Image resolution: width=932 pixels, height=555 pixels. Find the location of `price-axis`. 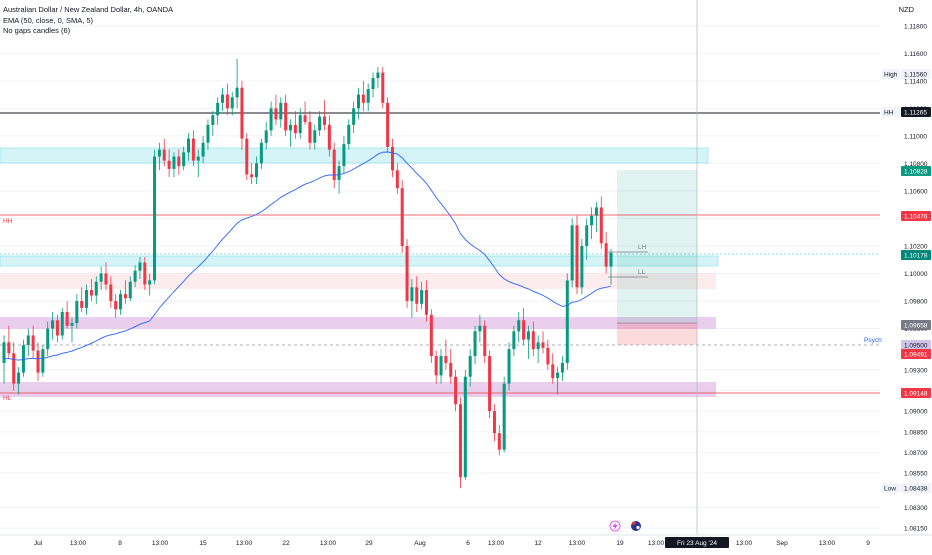

price-axis is located at coordinates (908, 275).